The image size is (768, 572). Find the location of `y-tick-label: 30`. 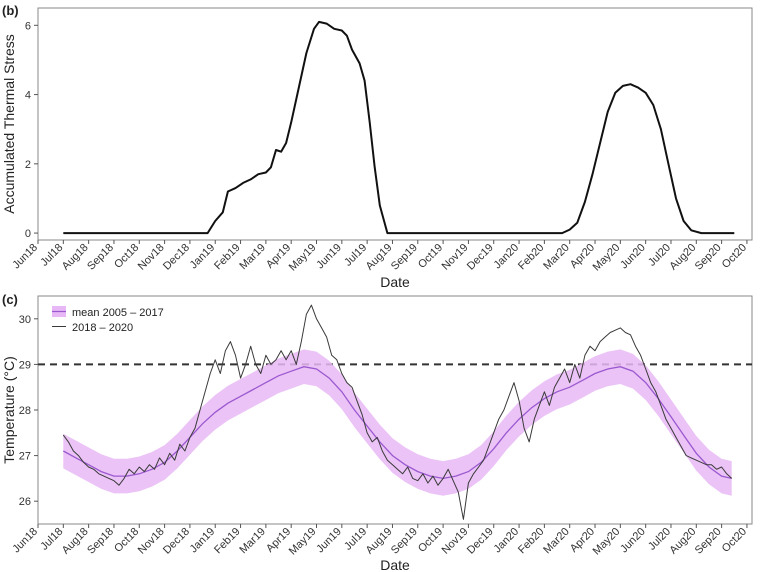

y-tick-label: 30 is located at coordinates (25, 320).